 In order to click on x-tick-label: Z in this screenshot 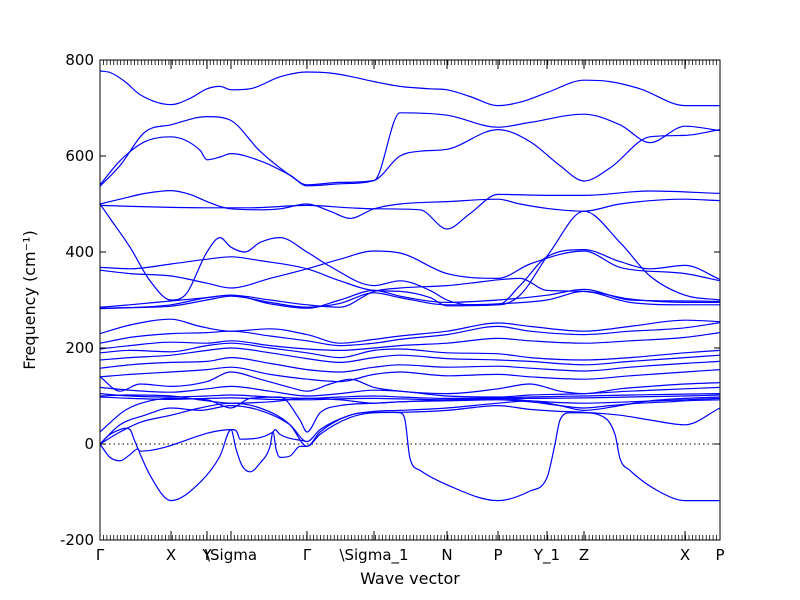, I will do `click(584, 555)`.